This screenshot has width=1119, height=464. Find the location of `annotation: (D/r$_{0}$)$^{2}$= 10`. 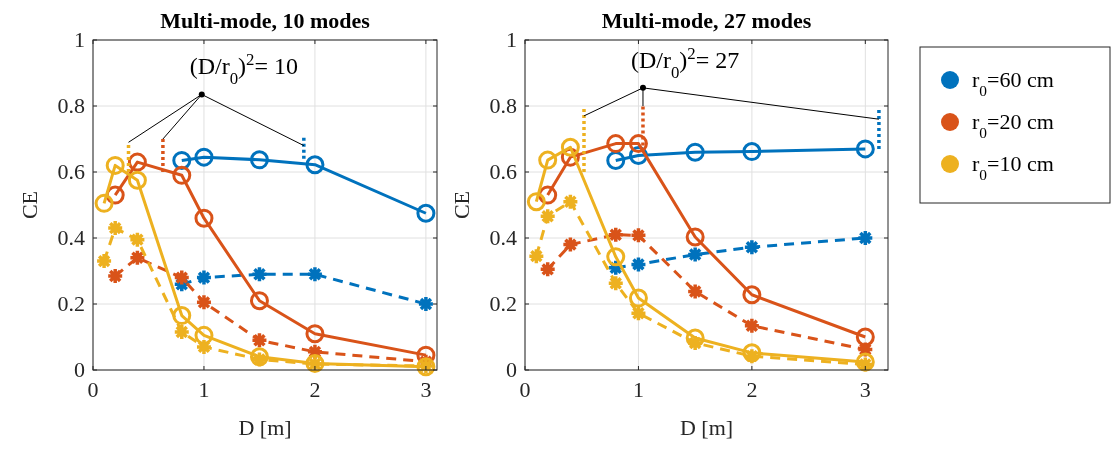

annotation: (D/r$_{0}$)$^{2}$= 10 is located at coordinates (244, 68).